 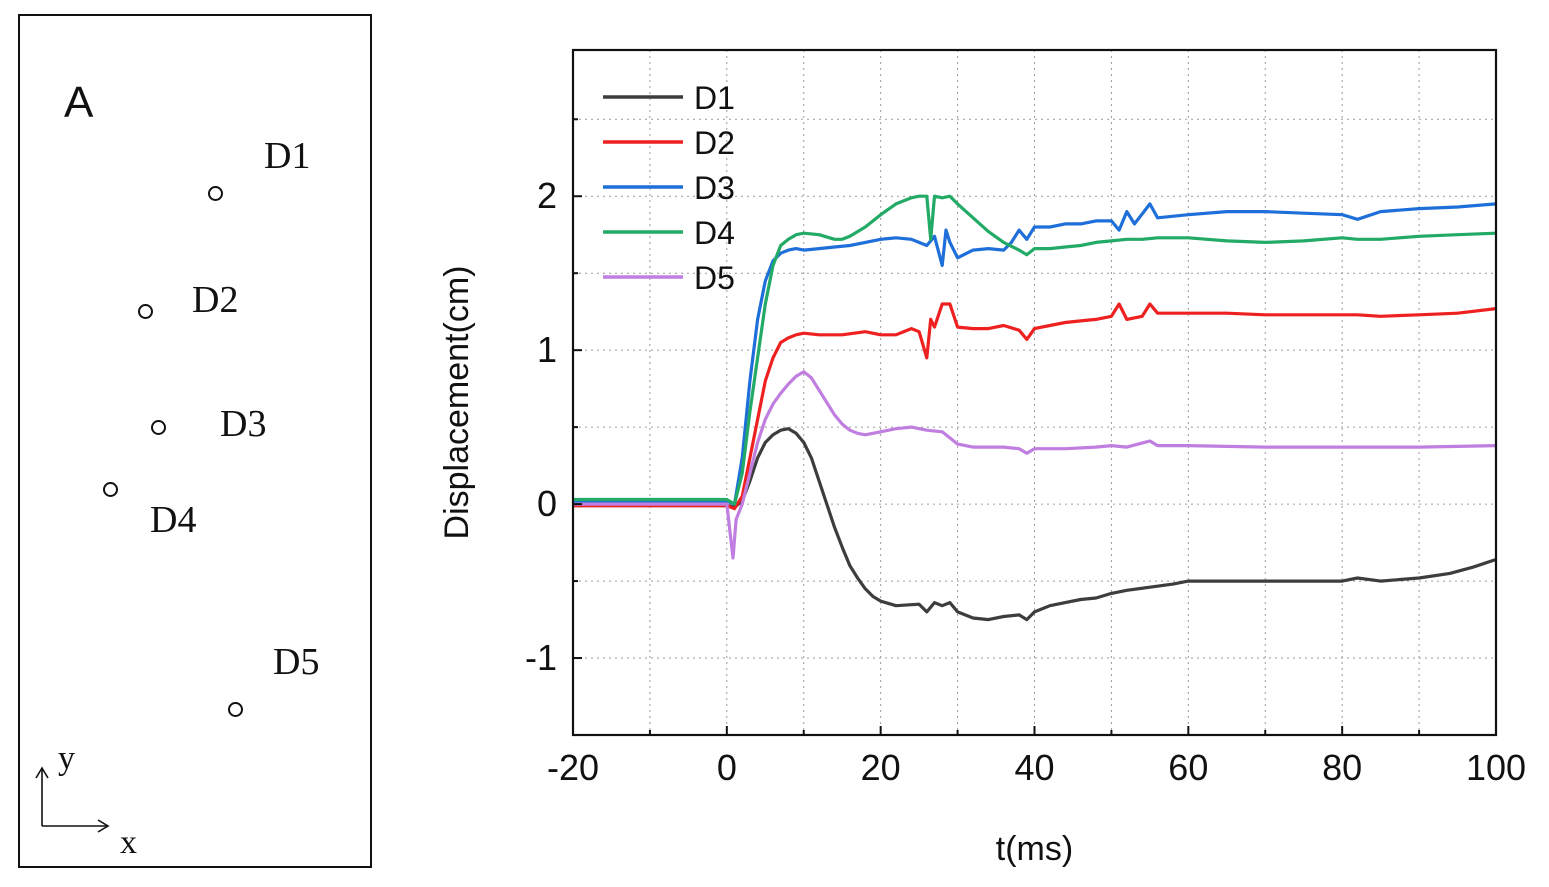 What do you see at coordinates (881, 767) in the screenshot?
I see `x-tick-label: 20` at bounding box center [881, 767].